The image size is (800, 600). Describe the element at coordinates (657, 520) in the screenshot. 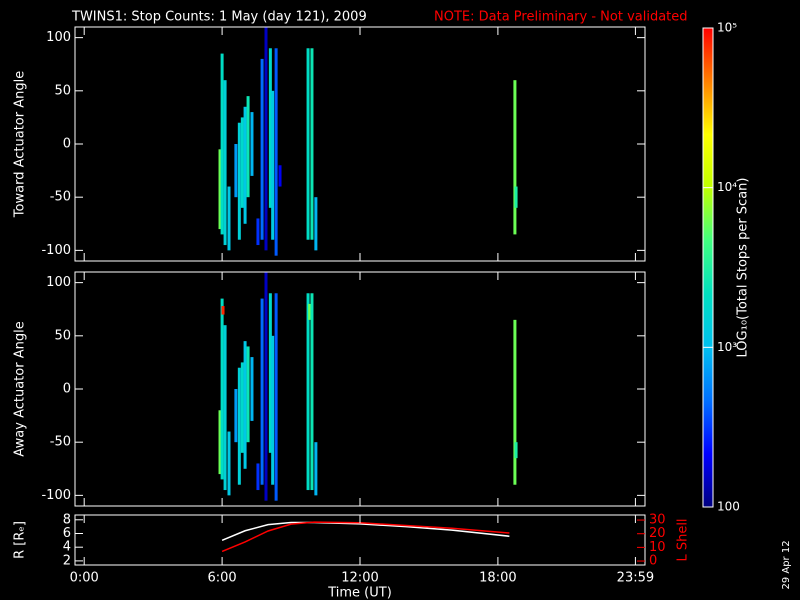

I see `y2-tick-label: 30` at that location.